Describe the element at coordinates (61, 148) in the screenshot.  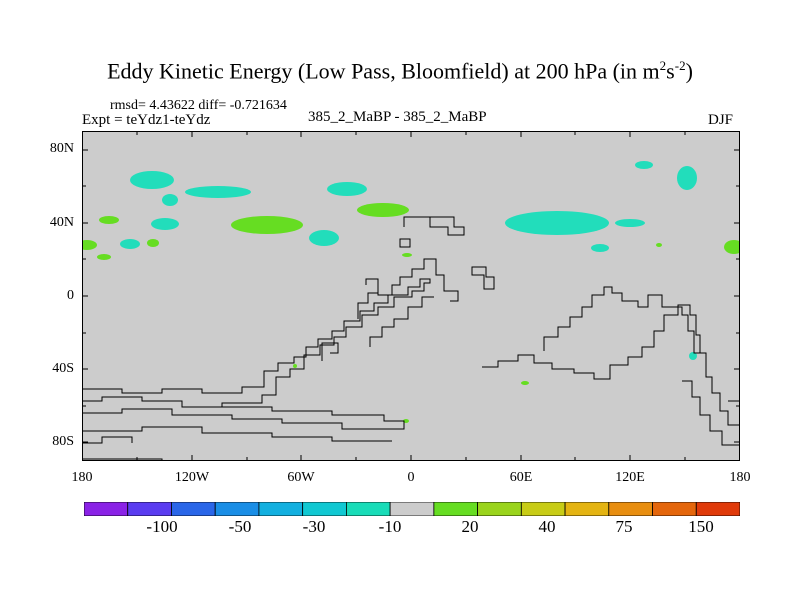
I see `lat-label-80n: 80N` at that location.